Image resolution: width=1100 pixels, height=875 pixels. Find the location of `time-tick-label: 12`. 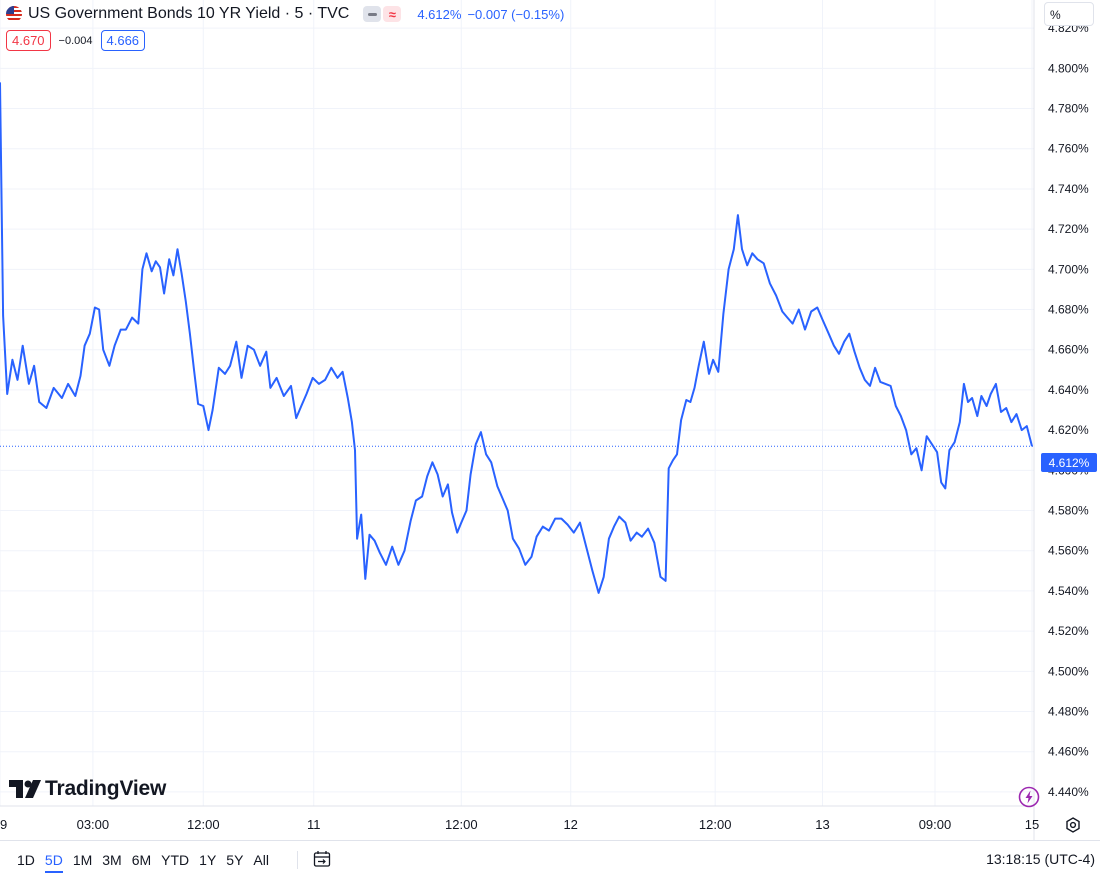

time-tick-label: 12 is located at coordinates (570, 824).